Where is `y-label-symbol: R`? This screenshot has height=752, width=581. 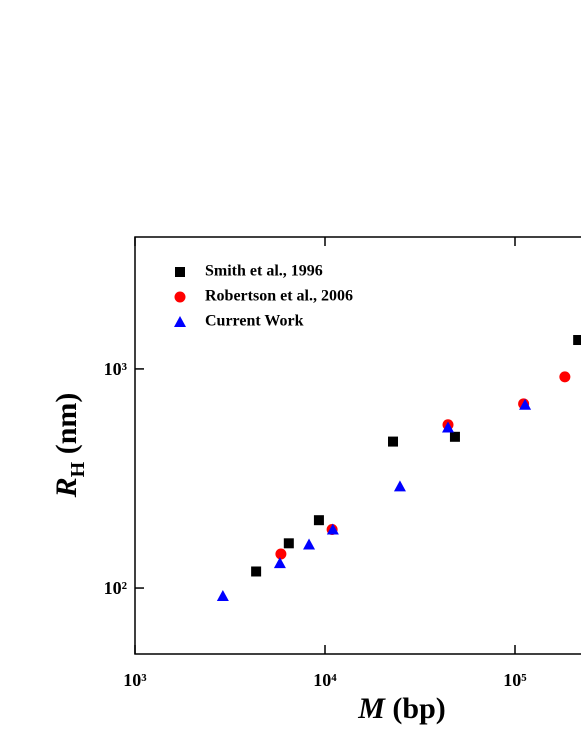
y-label-symbol: R is located at coordinates (66, 487).